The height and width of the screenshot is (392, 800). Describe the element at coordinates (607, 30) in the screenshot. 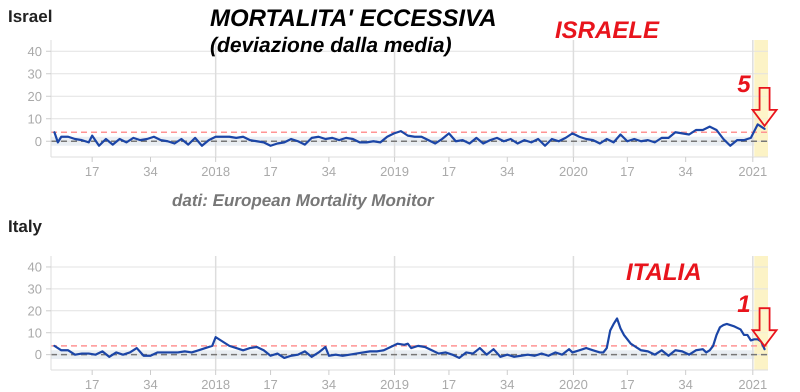

I see `annotation: ISRAELE` at that location.